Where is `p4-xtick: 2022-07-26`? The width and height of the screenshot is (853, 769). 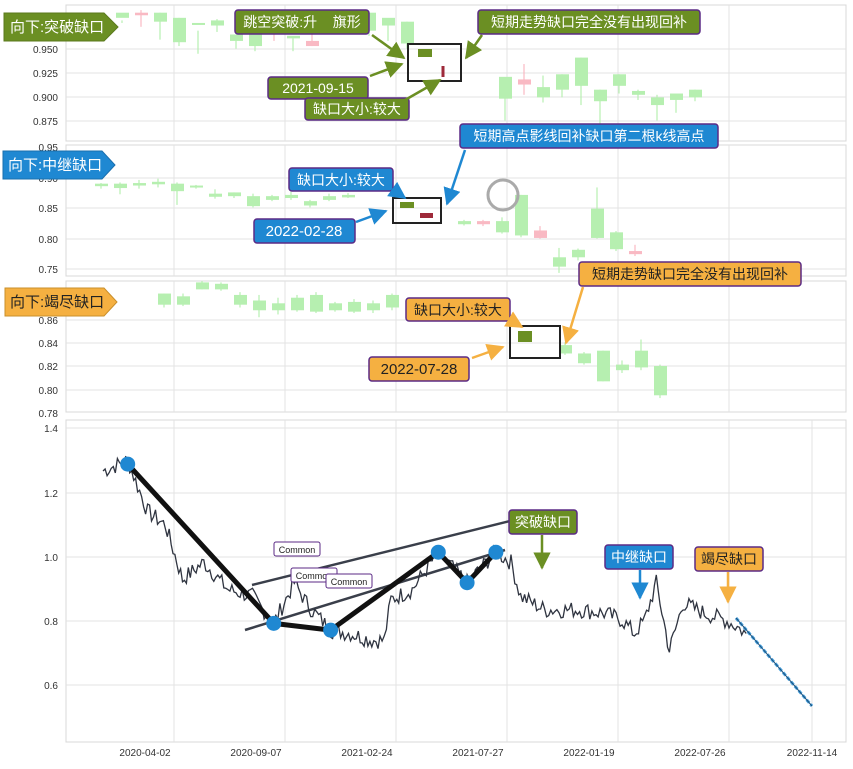
p4-xtick: 2022-07-26 is located at coordinates (700, 753).